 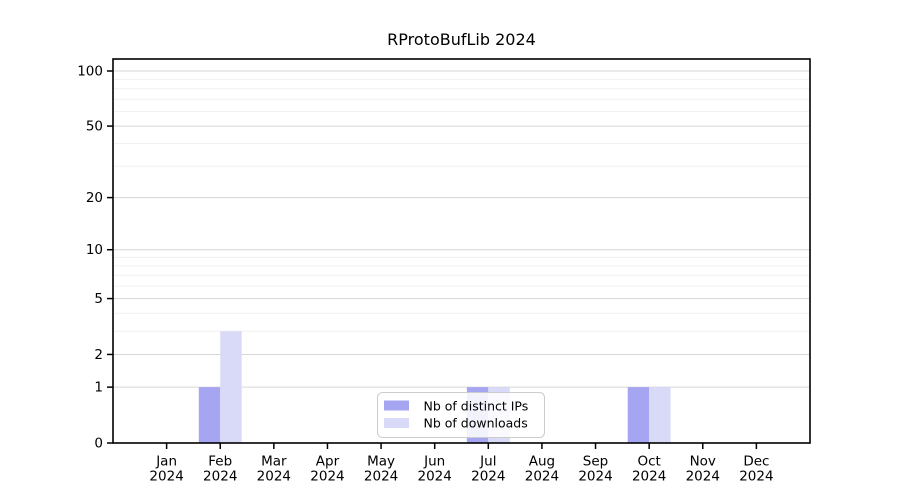 What do you see at coordinates (327, 477) in the screenshot?
I see `x-tick-label-year-apr-2024: 2024` at bounding box center [327, 477].